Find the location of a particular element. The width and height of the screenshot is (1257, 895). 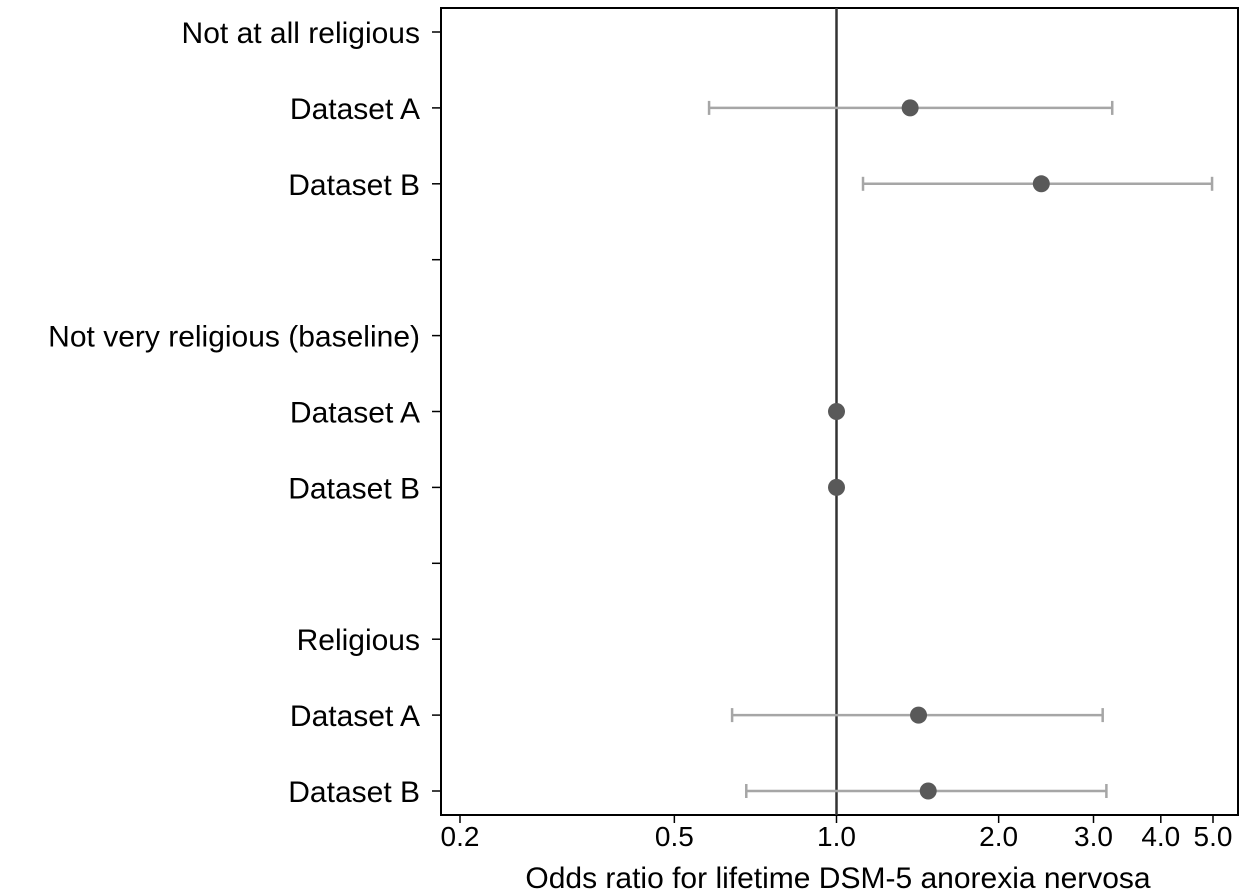

x-tick-label: 5.0 is located at coordinates (1213, 836).